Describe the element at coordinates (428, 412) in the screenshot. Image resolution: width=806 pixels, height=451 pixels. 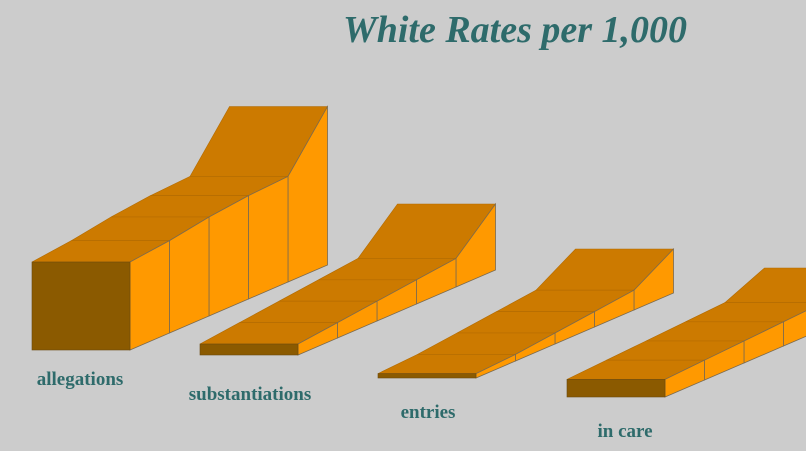
I see `category-label: entries` at that location.